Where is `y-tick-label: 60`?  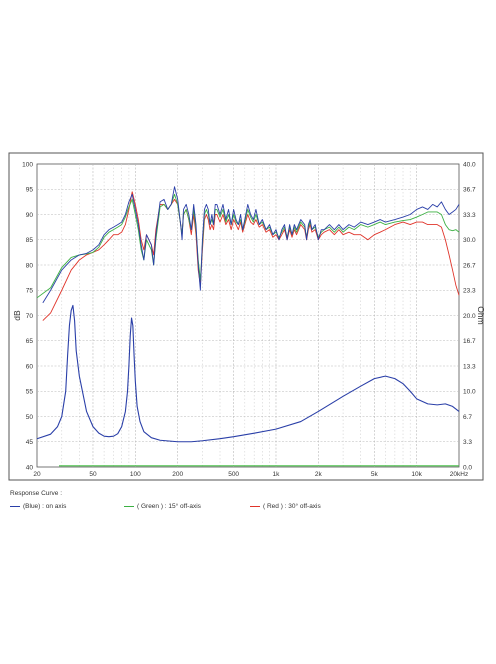
y-tick-label: 60 is located at coordinates (30, 366).